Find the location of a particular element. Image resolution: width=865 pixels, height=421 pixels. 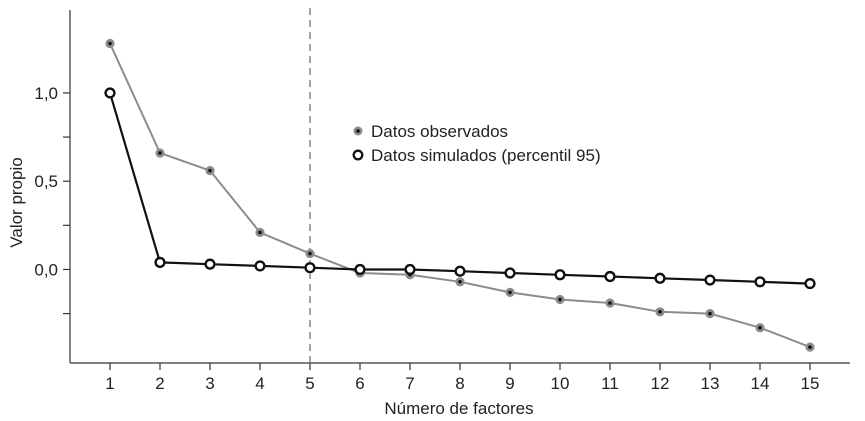

x-tick-label: 14 is located at coordinates (760, 383).